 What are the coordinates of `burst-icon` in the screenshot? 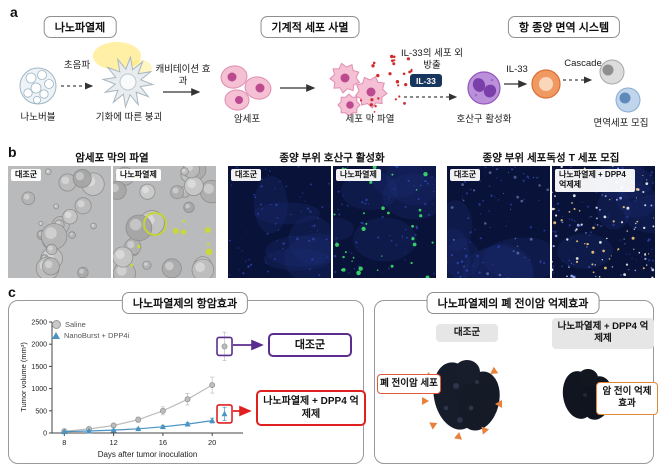 It's located at (124, 75).